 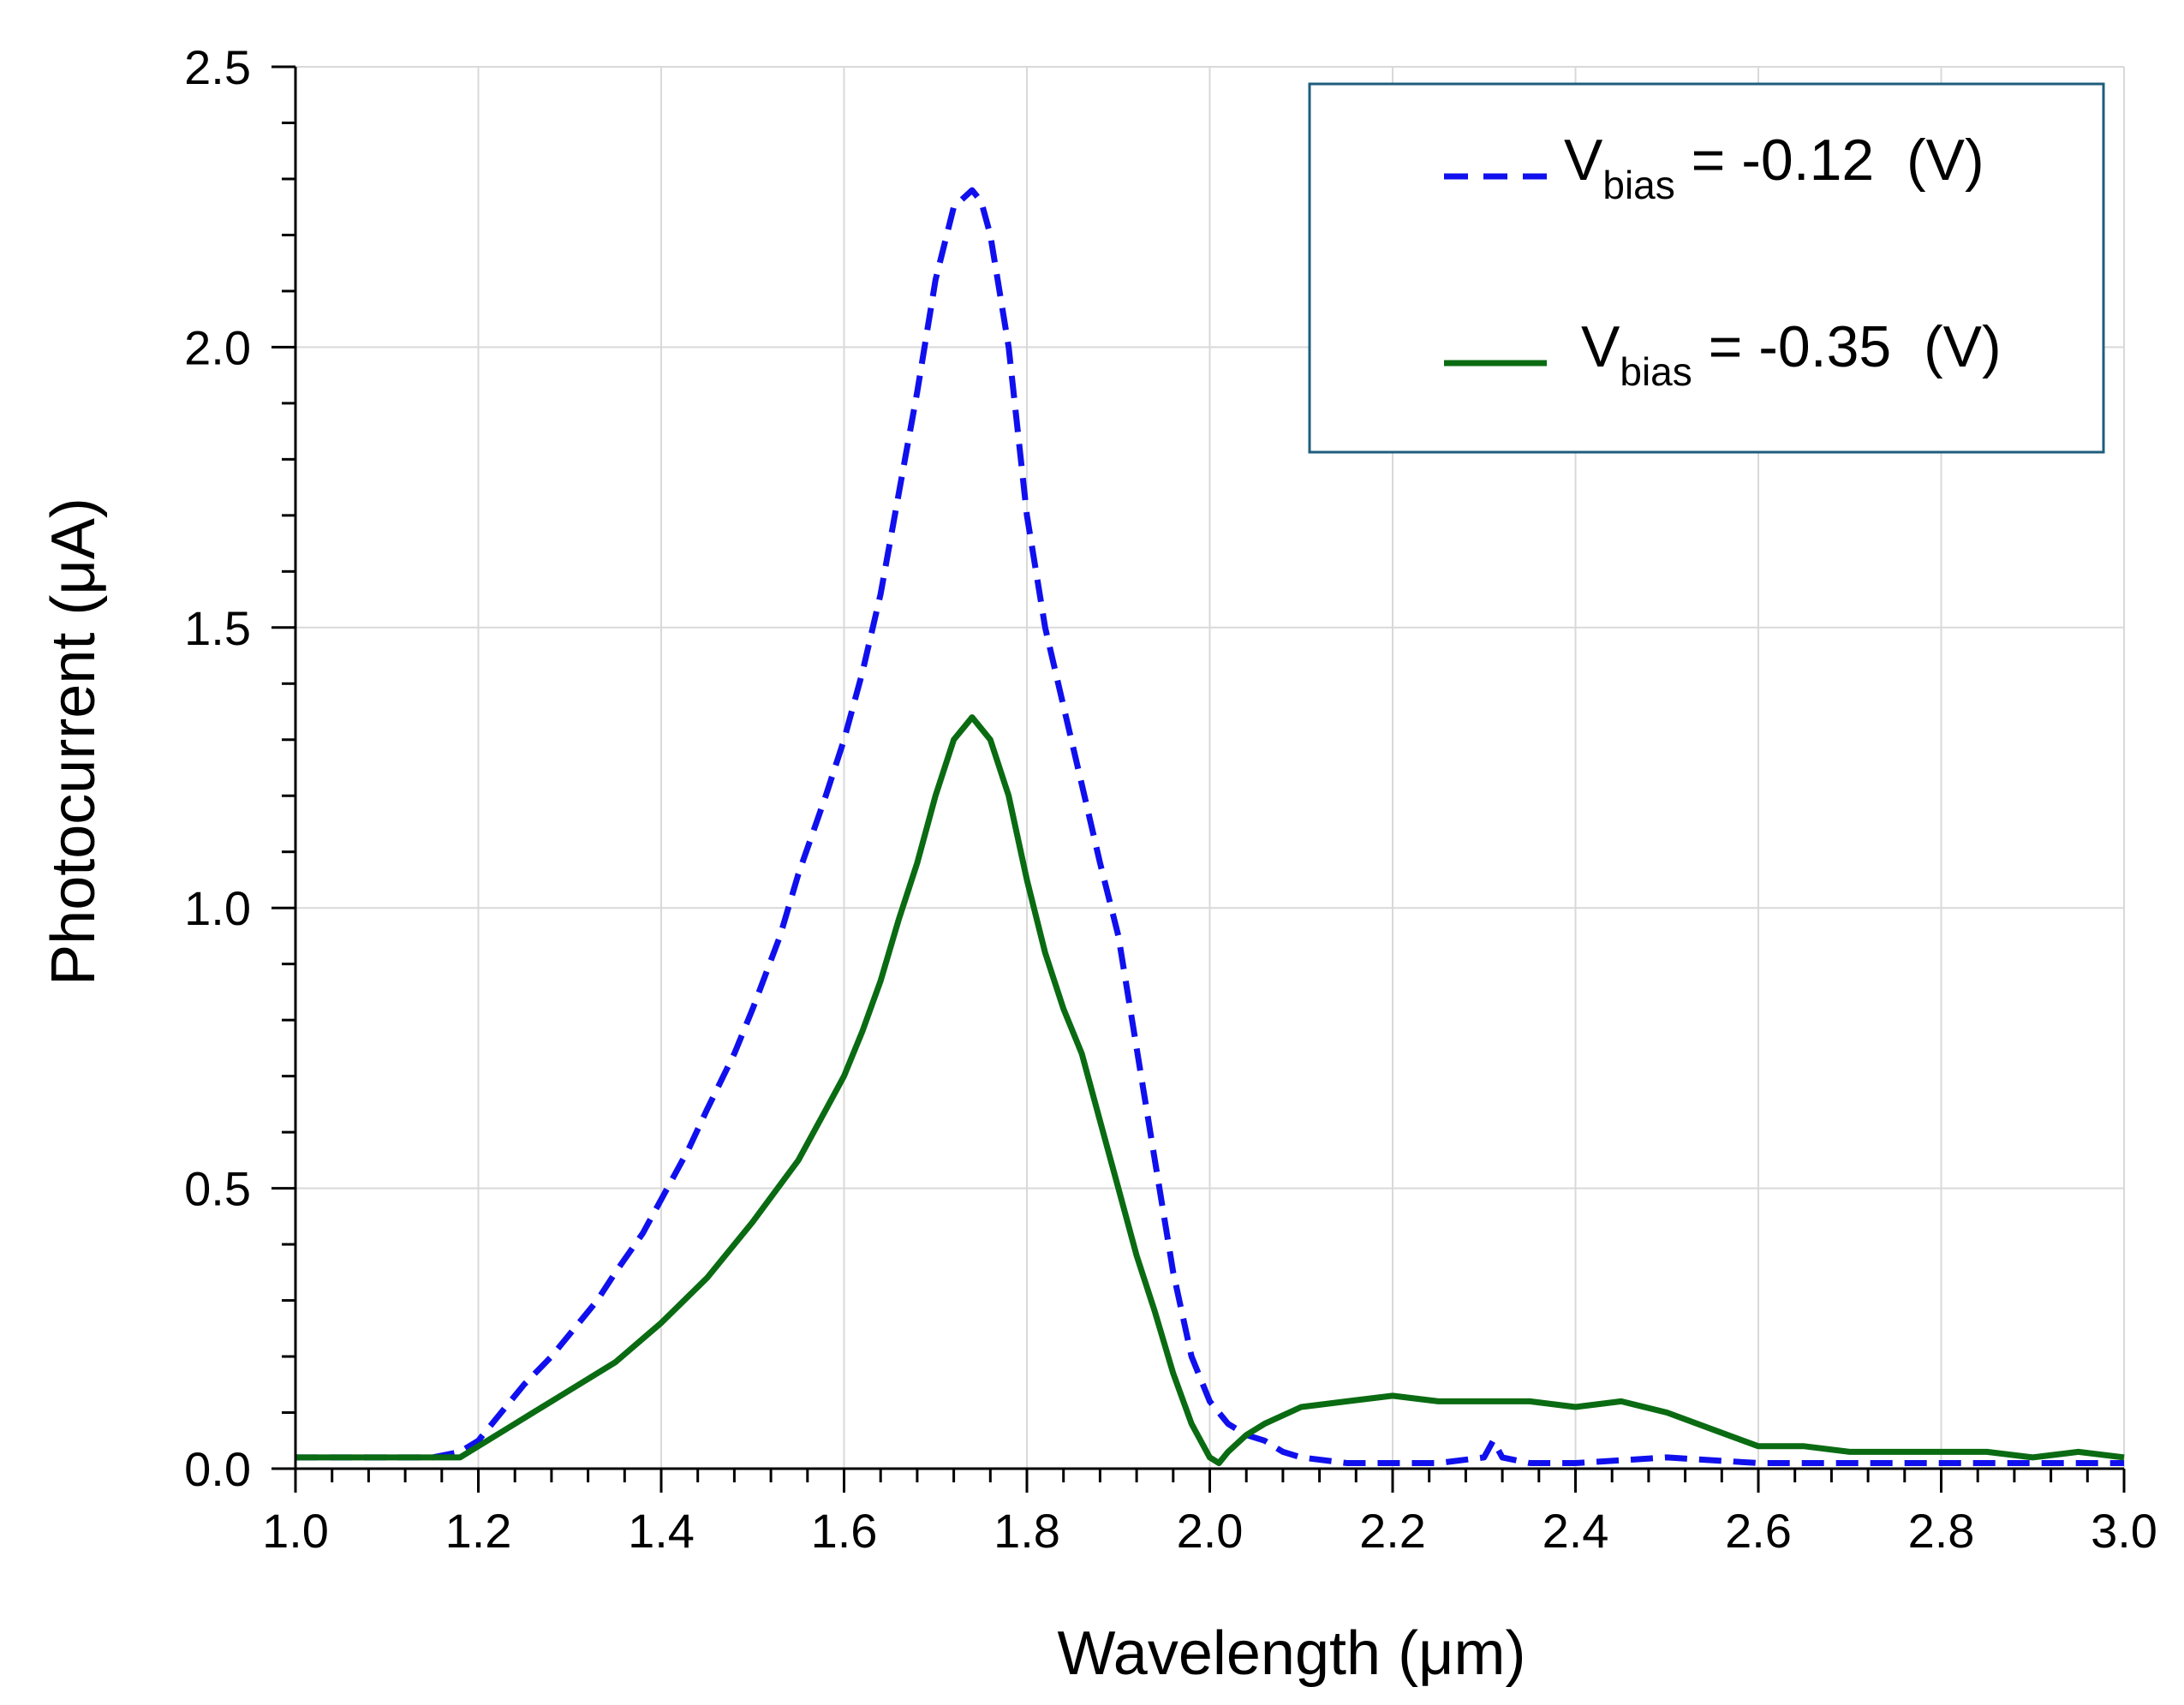 What do you see at coordinates (218, 908) in the screenshot?
I see `y-tick-label-2: 1.0` at bounding box center [218, 908].